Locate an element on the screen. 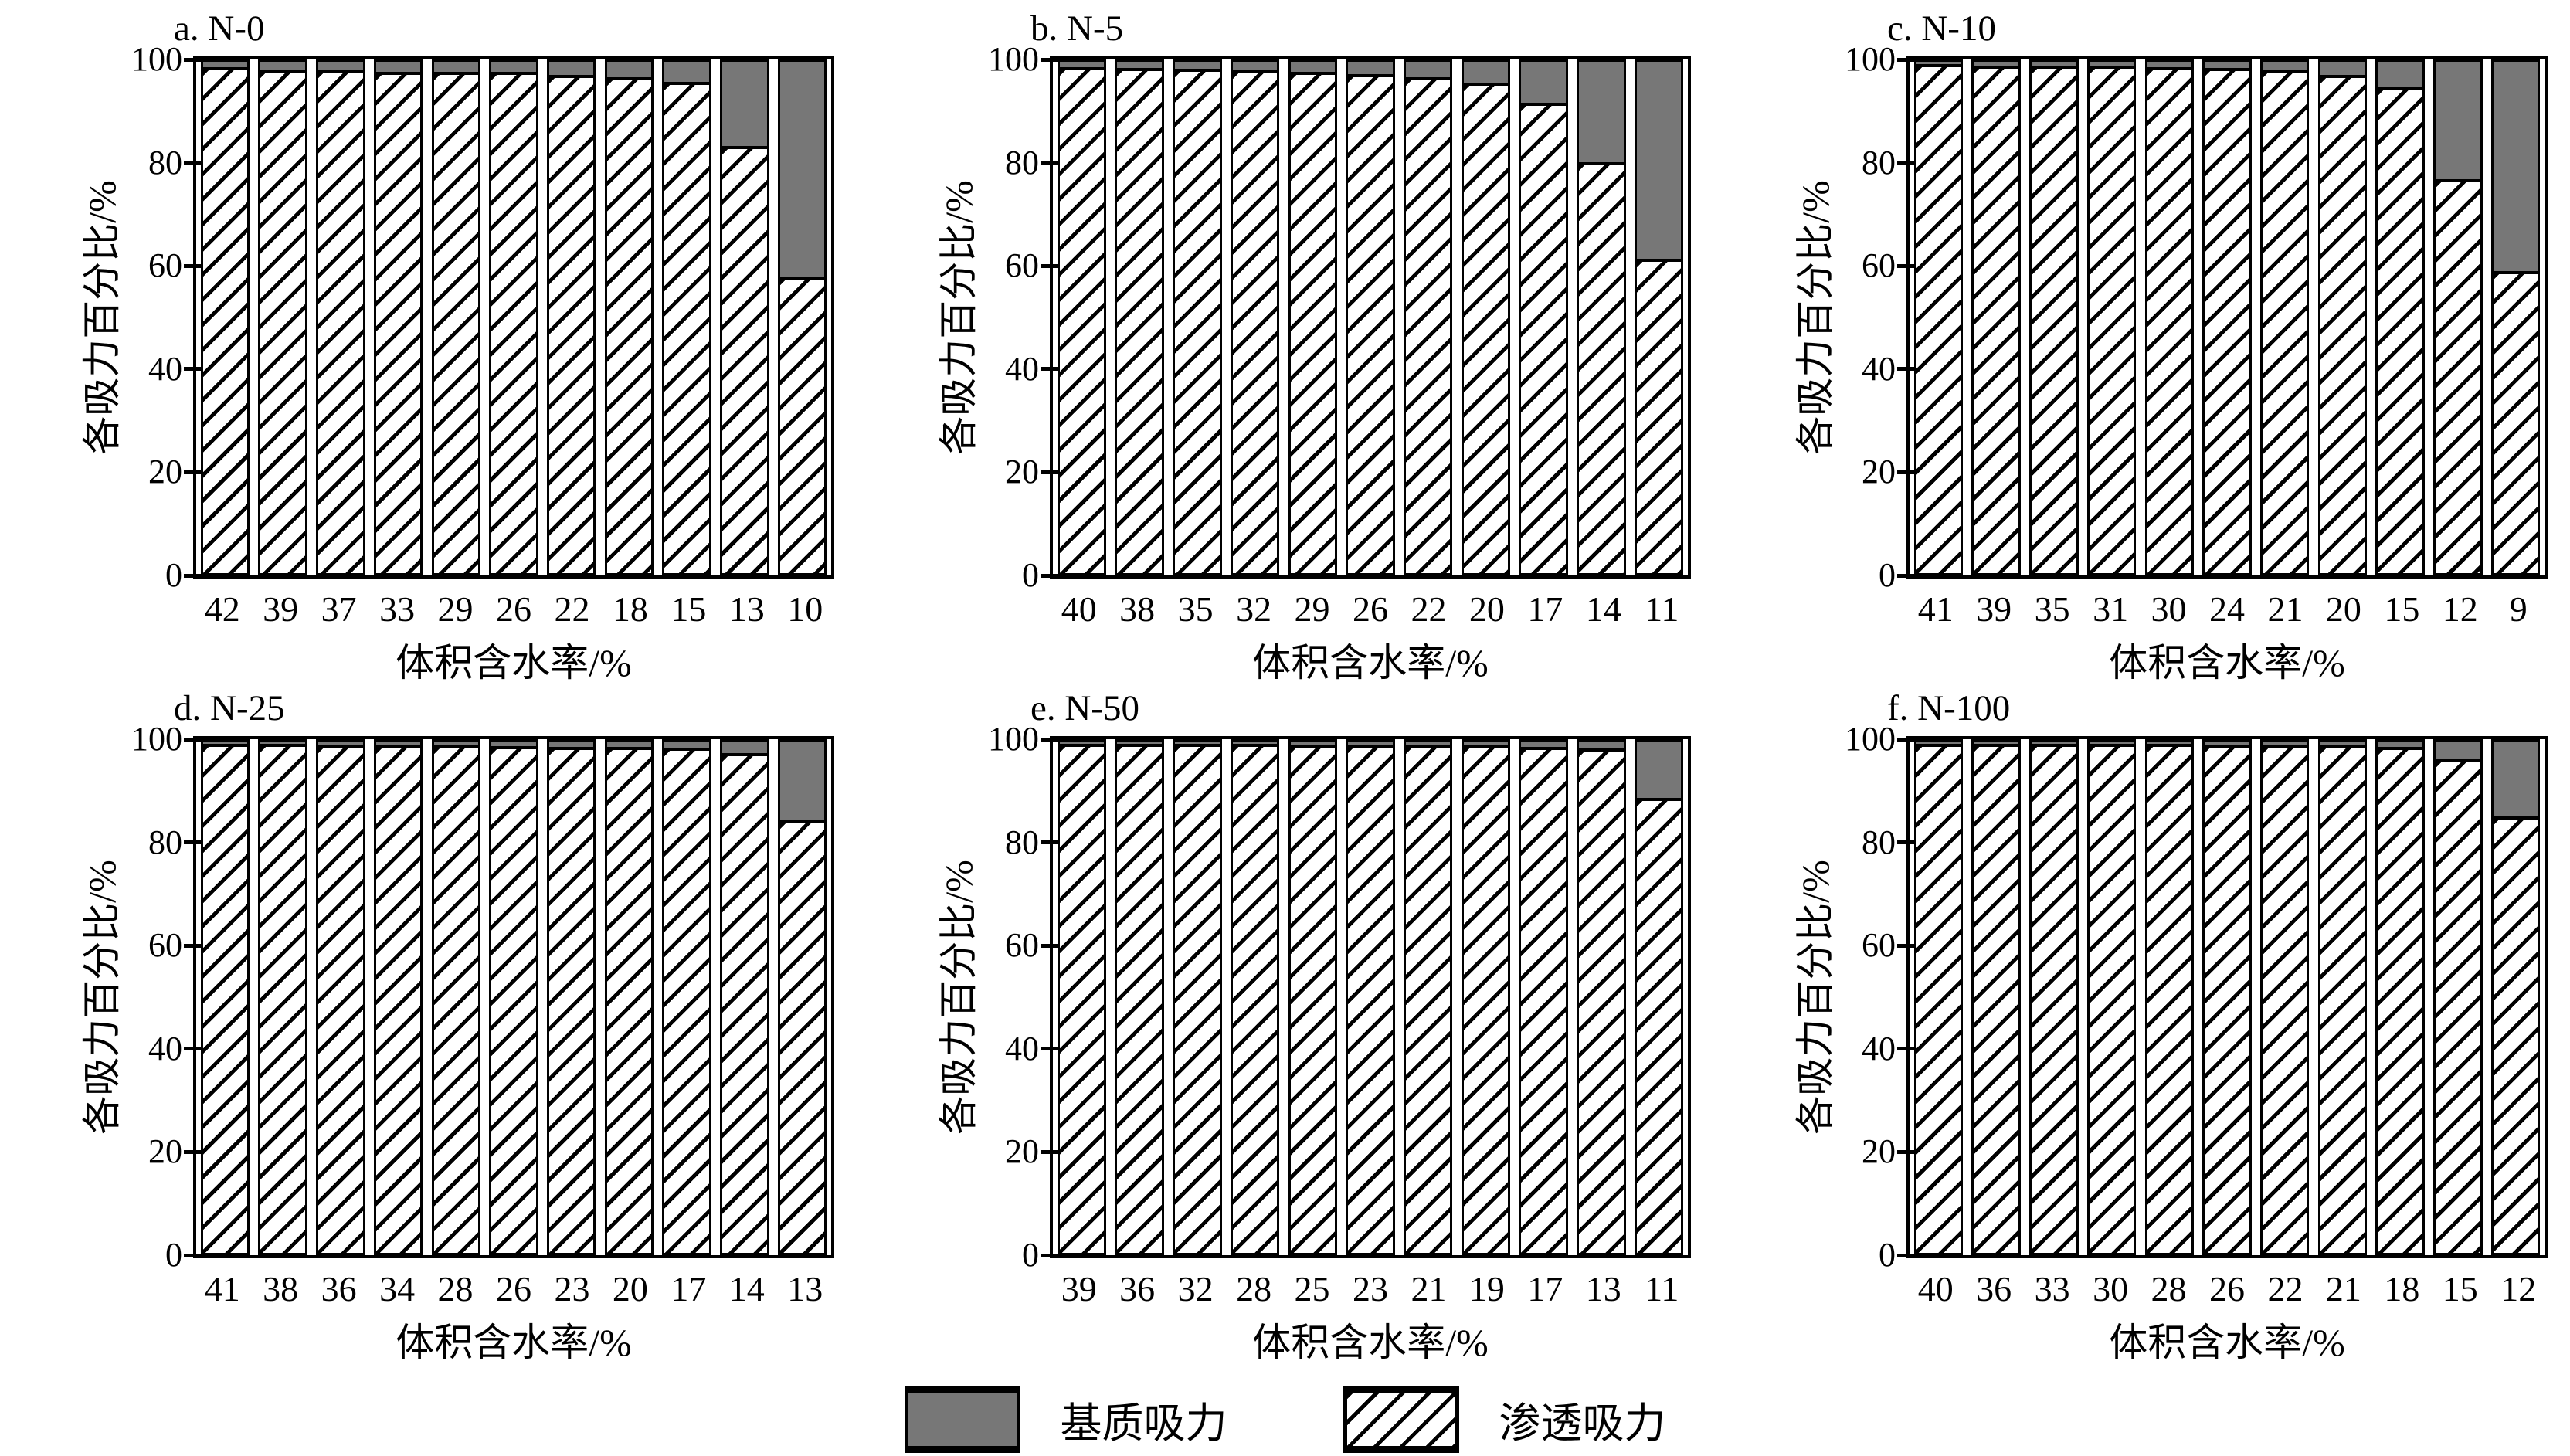 This screenshot has height=1456, width=2570. x-tick-row: 41 39 35 31 30 24 21 20 15 12 9 is located at coordinates (2227, 609).